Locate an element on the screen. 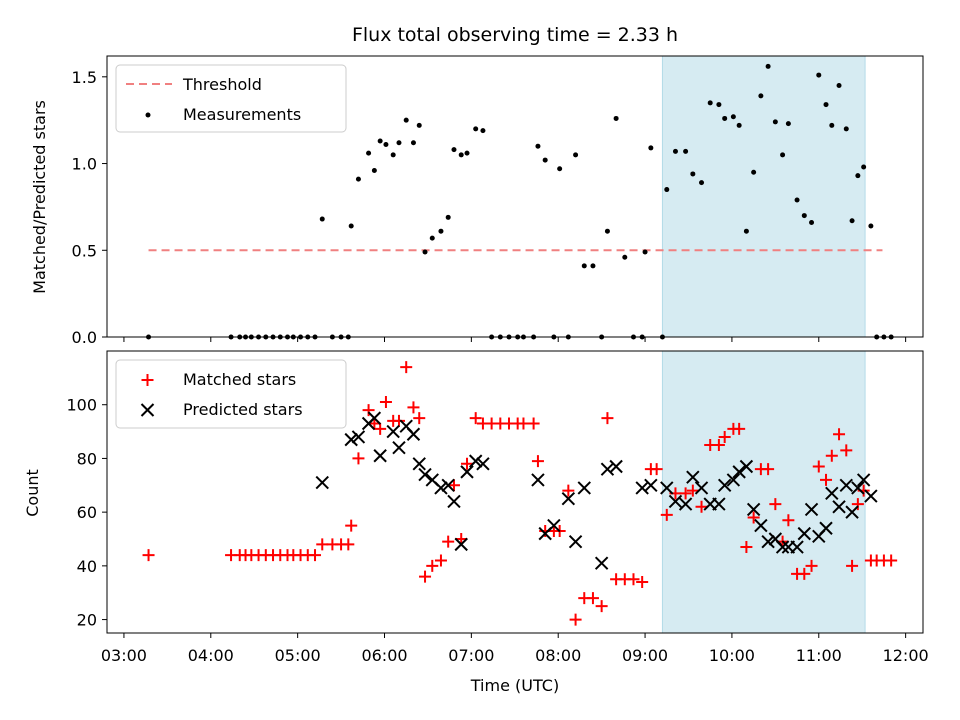 This screenshot has width=960, height=720. x-axis-label: Time (UTC) is located at coordinates (514, 685).